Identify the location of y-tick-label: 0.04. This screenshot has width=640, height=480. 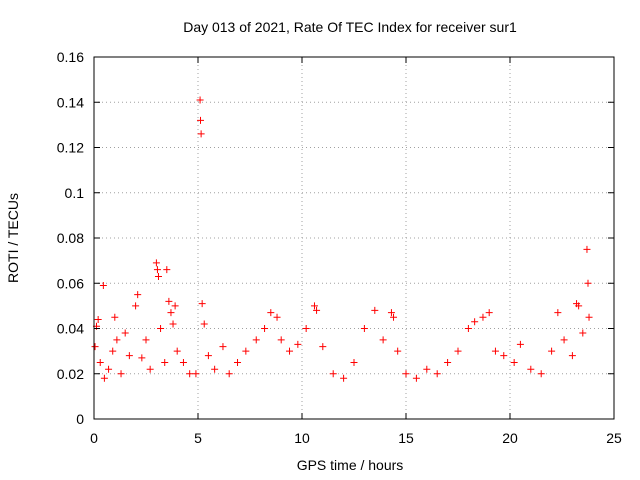
(70, 329).